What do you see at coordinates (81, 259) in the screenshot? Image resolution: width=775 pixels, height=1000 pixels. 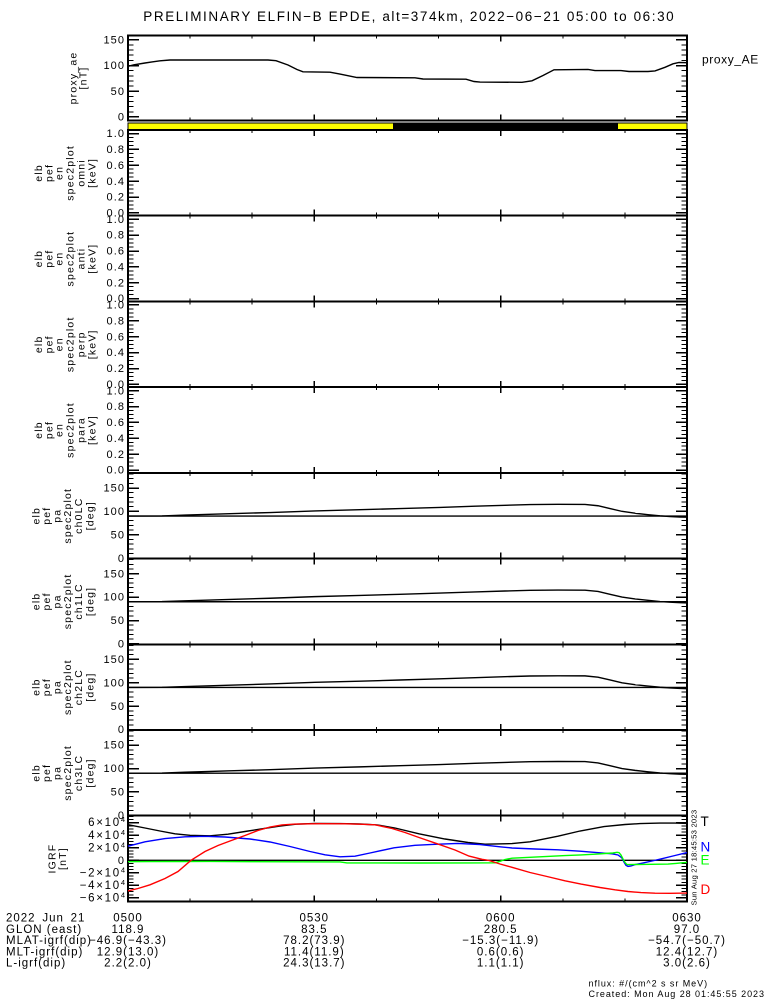 I see `svg-text: anti` at bounding box center [81, 259].